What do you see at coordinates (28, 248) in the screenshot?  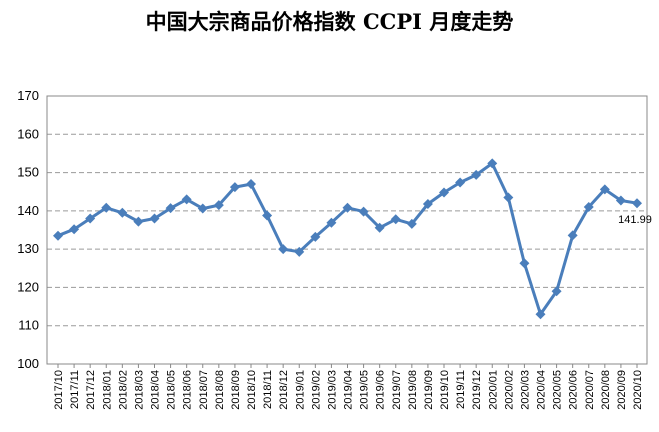 I see `y-tick-label: 130` at bounding box center [28, 248].